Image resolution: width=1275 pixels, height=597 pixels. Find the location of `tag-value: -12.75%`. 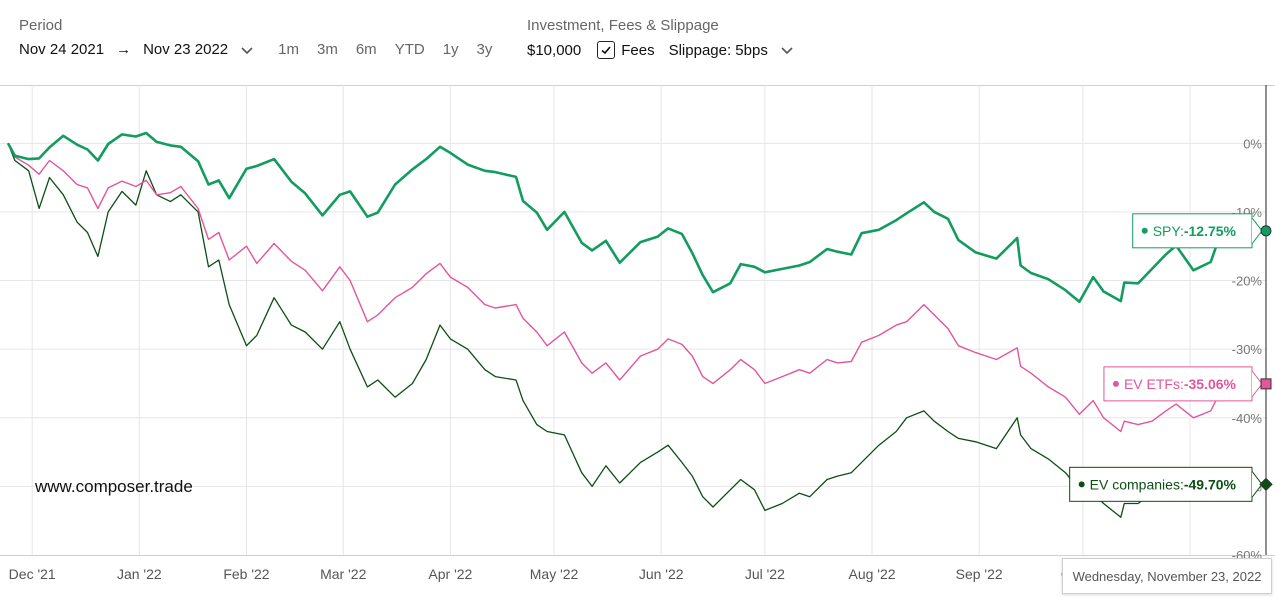

tag-value: -12.75% is located at coordinates (1210, 231).